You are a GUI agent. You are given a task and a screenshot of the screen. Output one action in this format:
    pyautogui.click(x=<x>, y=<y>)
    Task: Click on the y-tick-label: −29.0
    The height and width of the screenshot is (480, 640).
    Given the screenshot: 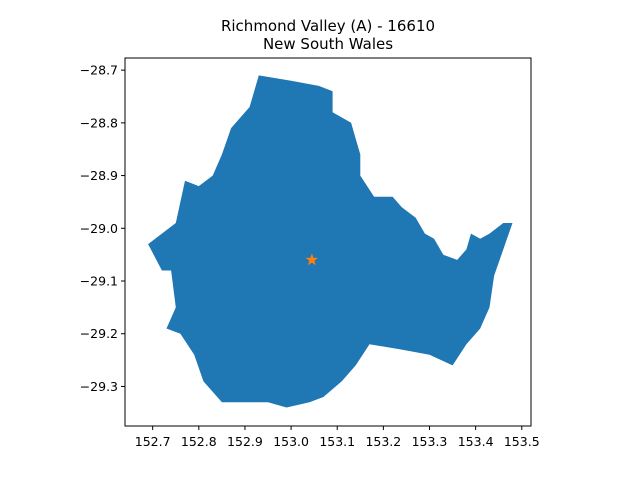 What is the action you would take?
    pyautogui.click(x=99, y=228)
    